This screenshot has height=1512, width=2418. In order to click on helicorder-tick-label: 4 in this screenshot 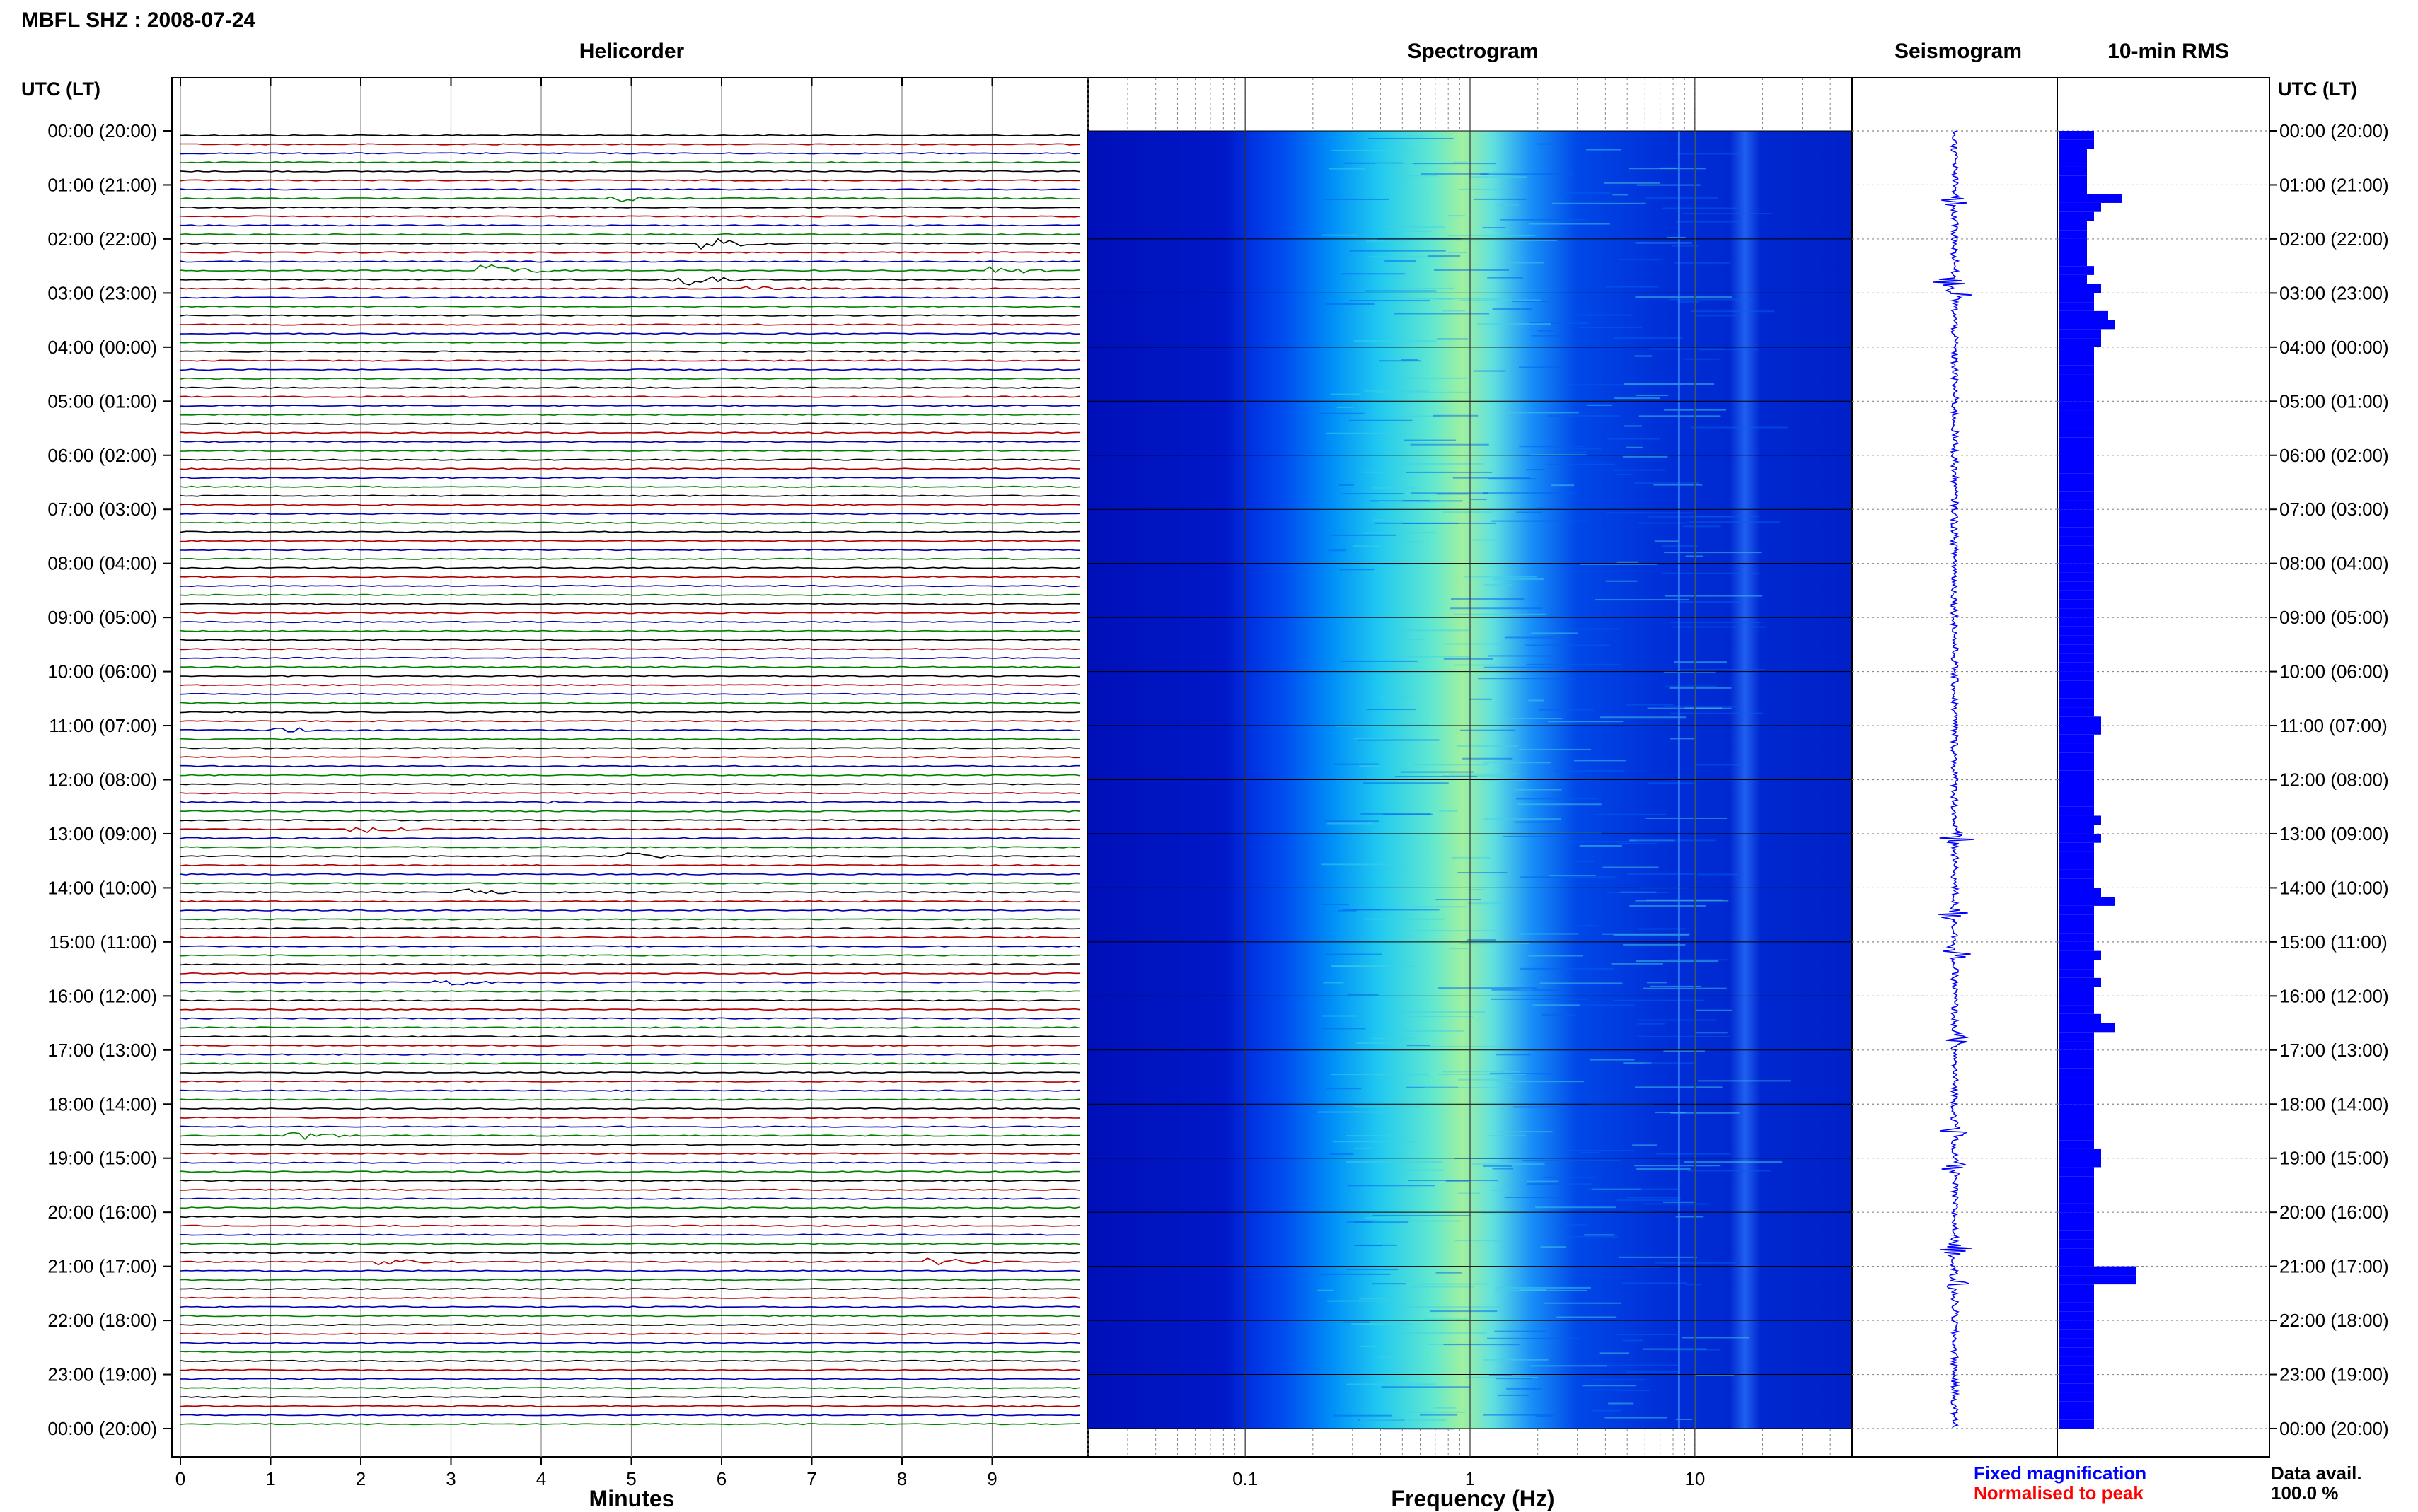, I will do `click(541, 1478)`.